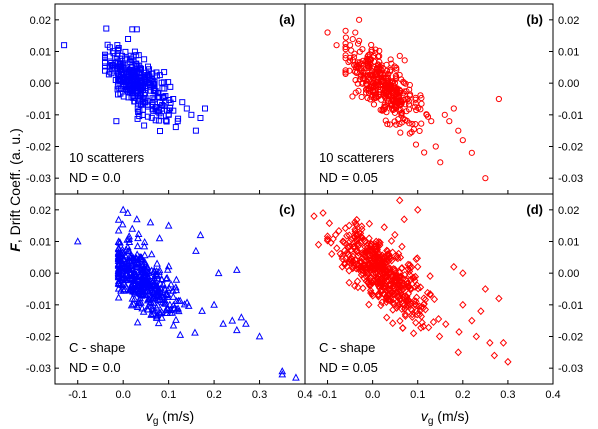 This screenshot has width=598, height=429. I want to click on annotation-line1: 10 scatterers, so click(107, 157).